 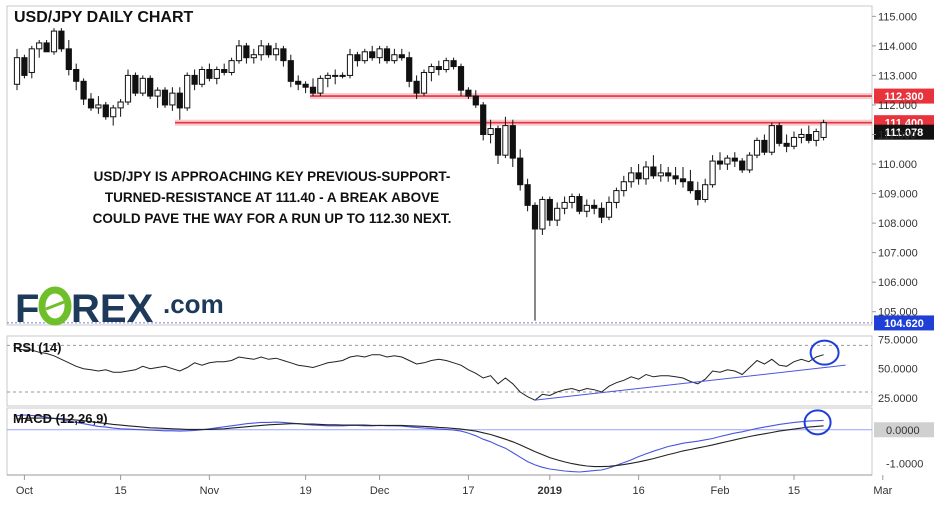 I want to click on price-tick-label: 106.000, so click(x=898, y=283).